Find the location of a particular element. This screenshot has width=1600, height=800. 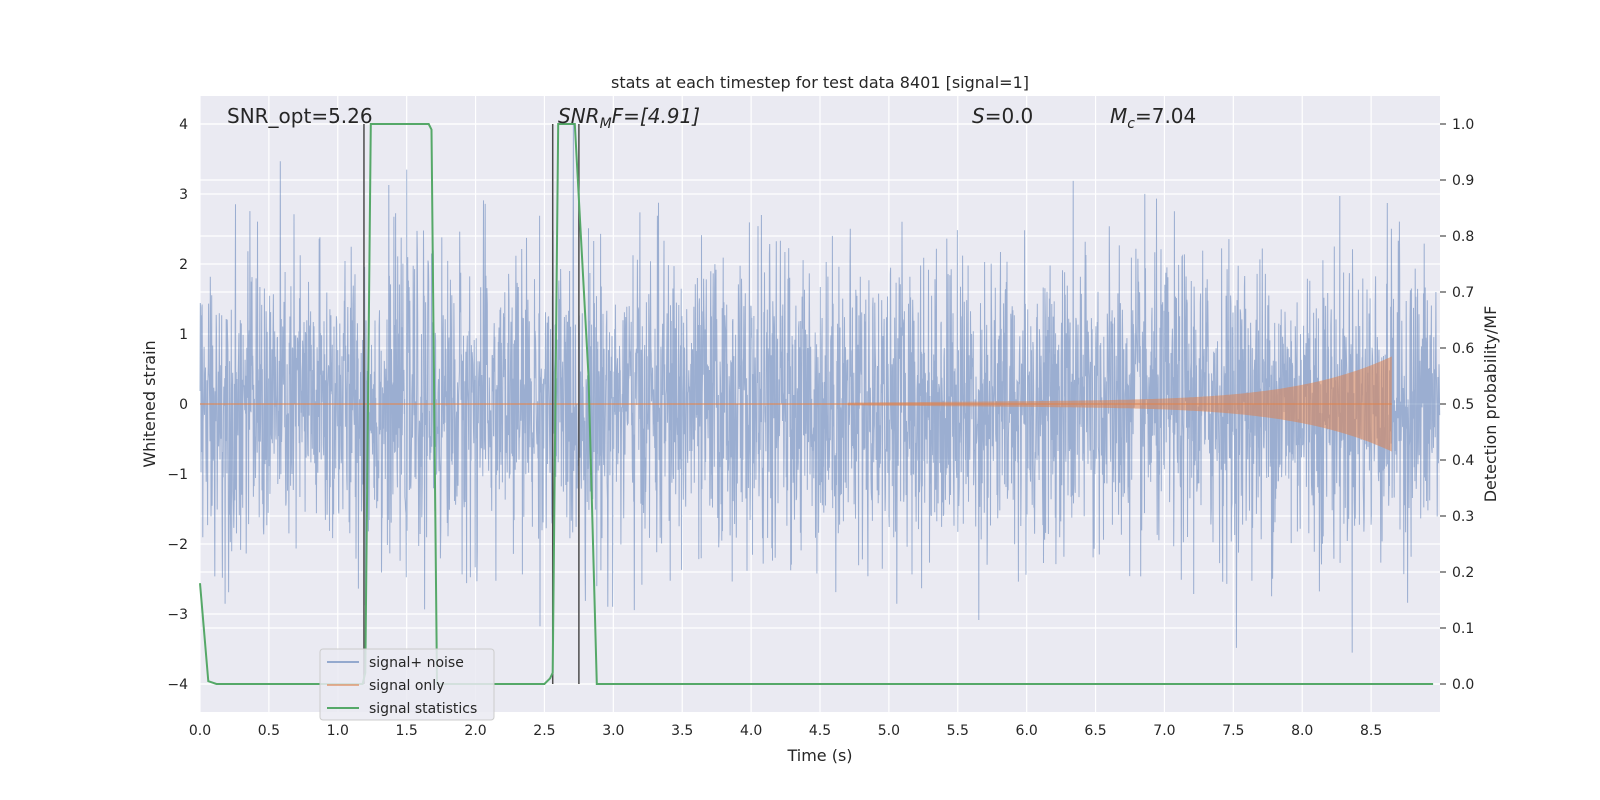

x-tick-label-17: 8.5 is located at coordinates (1371, 731).